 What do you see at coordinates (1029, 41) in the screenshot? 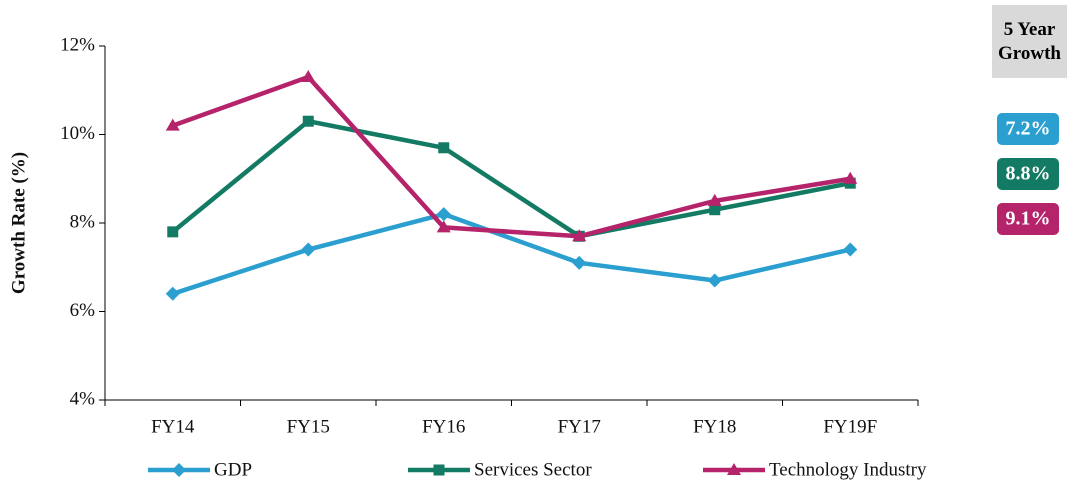
I see `growth-header: 5 Year Growth` at bounding box center [1029, 41].